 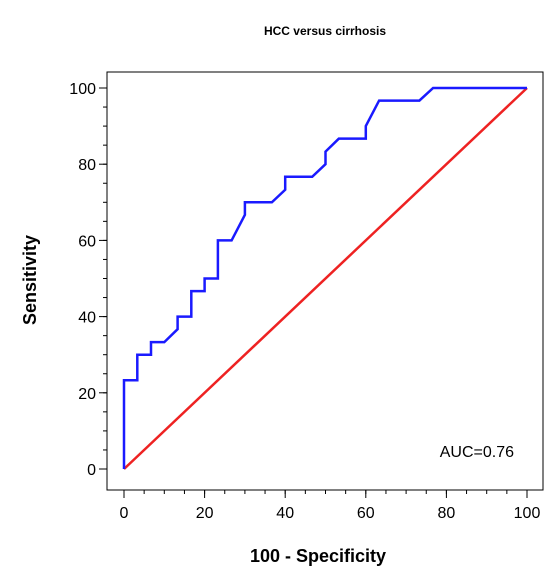 I want to click on x-axis-label: 100 - Specificity, so click(x=318, y=556).